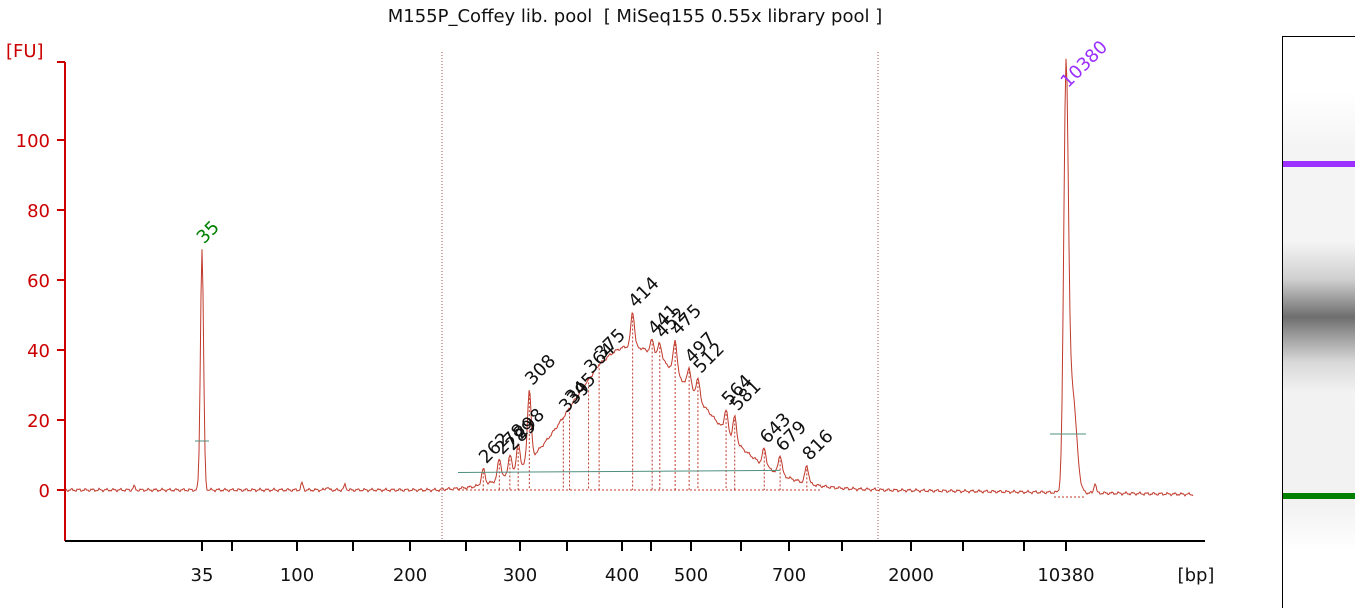 The image size is (1355, 612). What do you see at coordinates (540, 370) in the screenshot?
I see `peak-label: 308` at bounding box center [540, 370].